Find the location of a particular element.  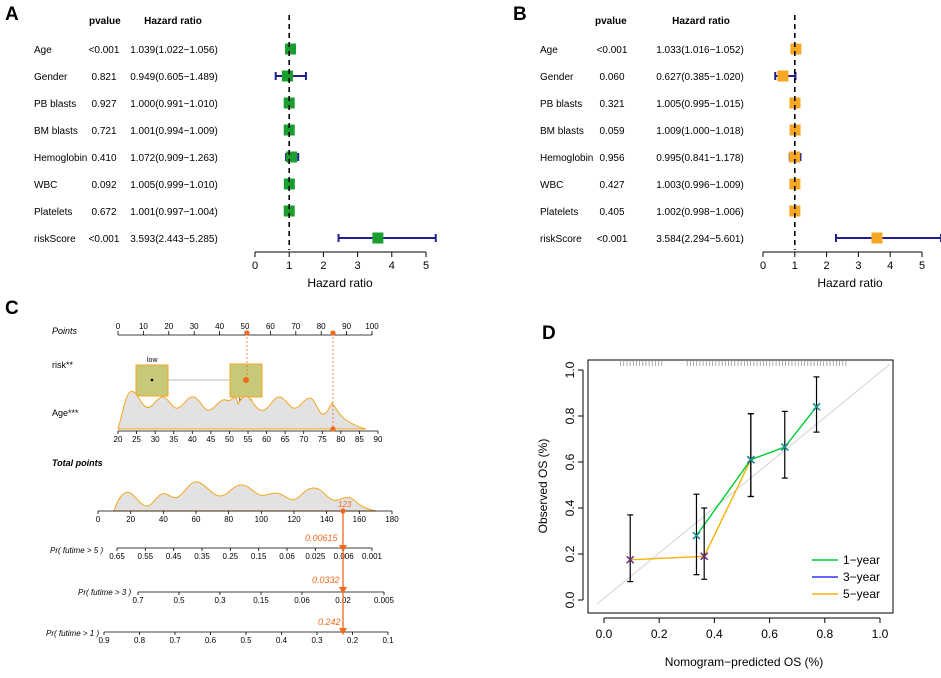

row-pvalue: 0.059 is located at coordinates (611, 131).